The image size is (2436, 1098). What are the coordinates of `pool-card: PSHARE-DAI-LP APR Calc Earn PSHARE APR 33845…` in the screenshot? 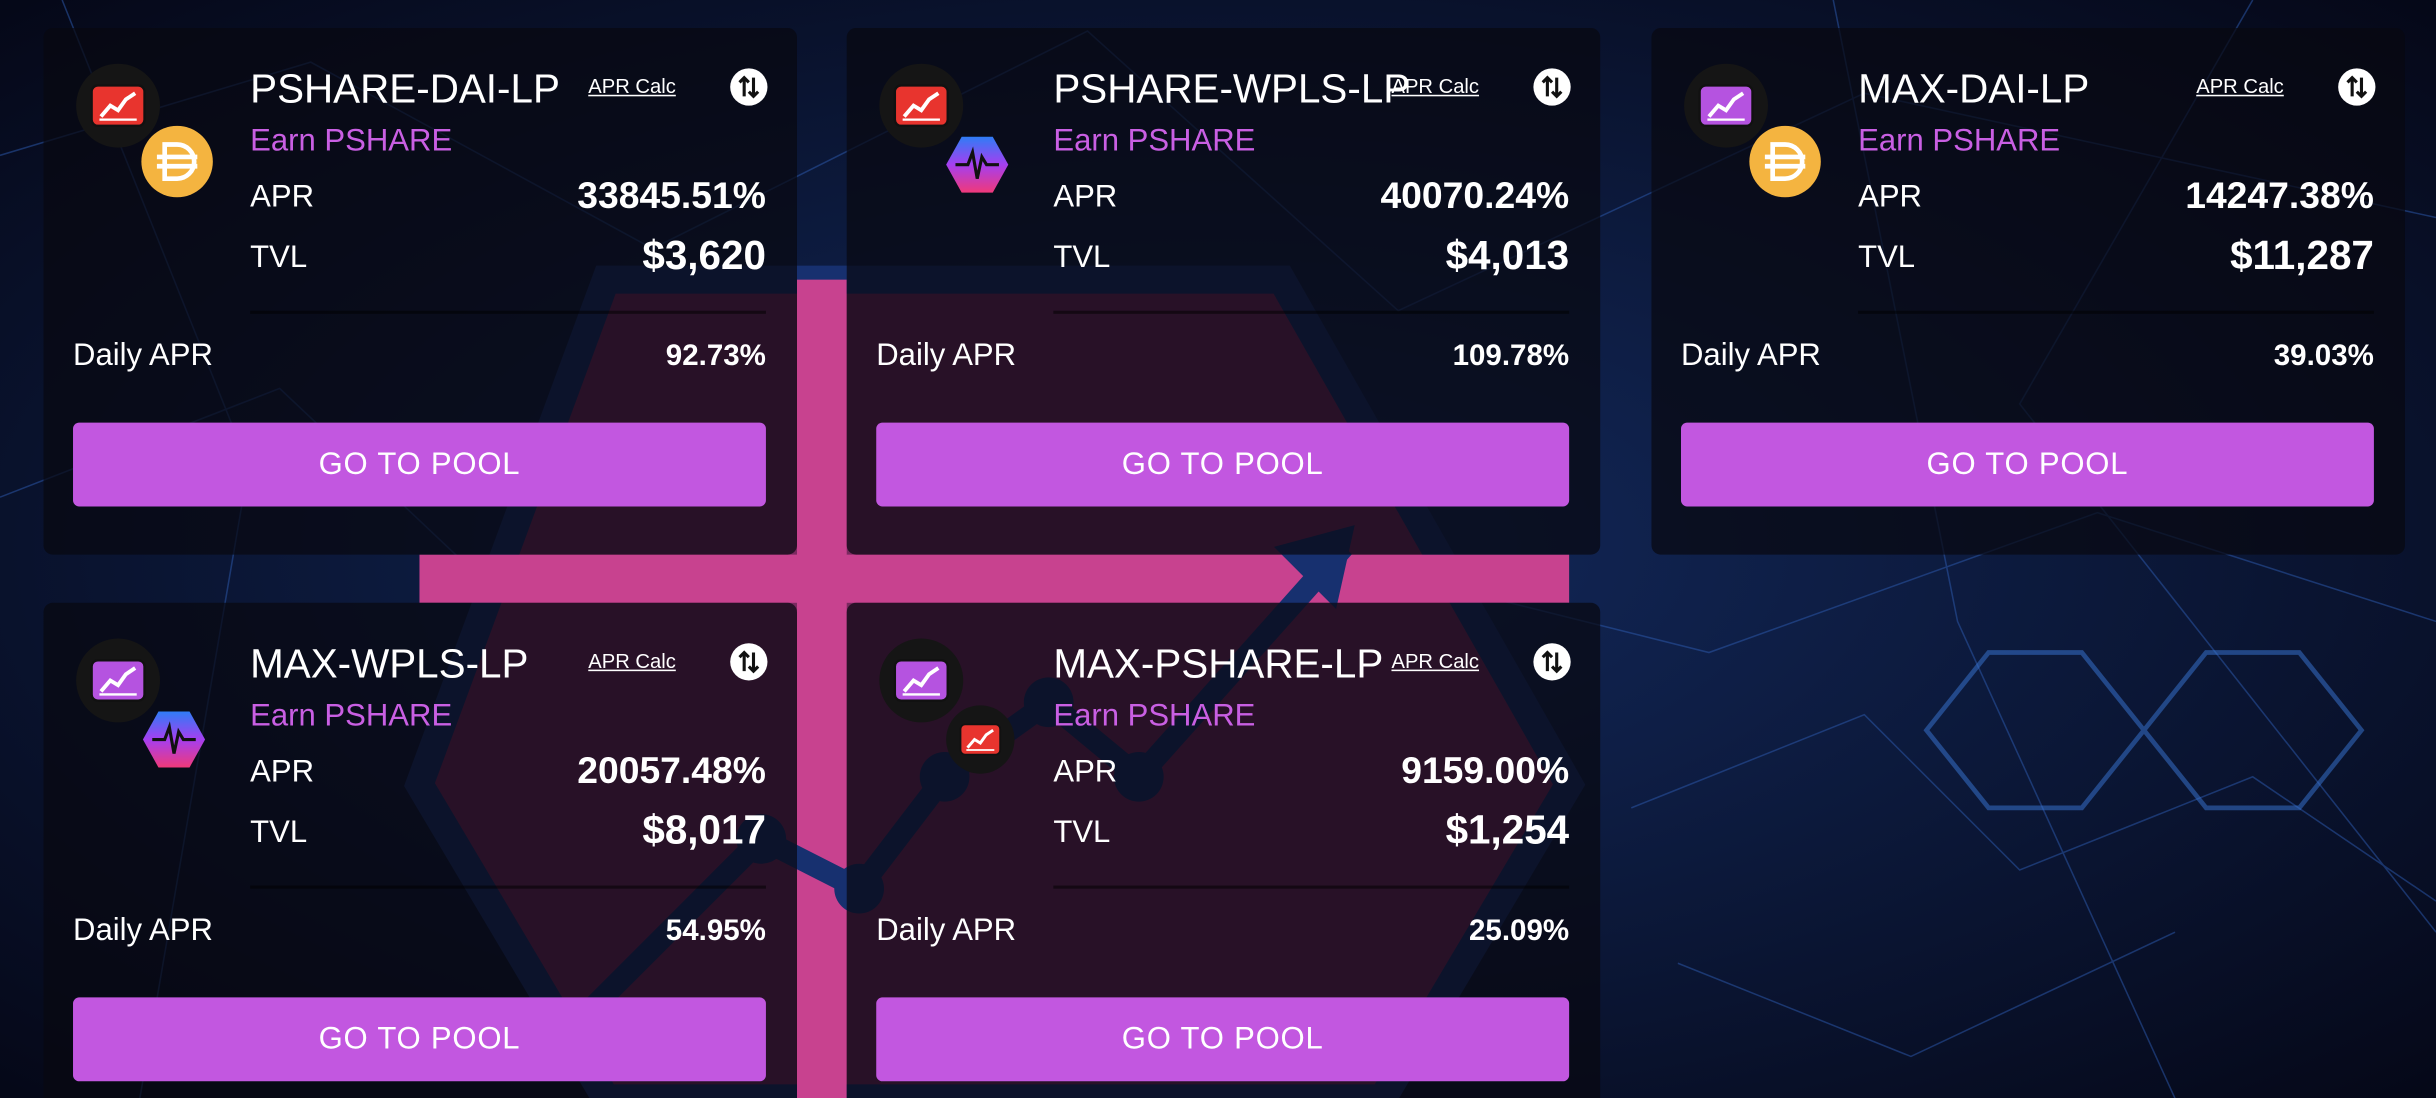 It's located at (420, 291).